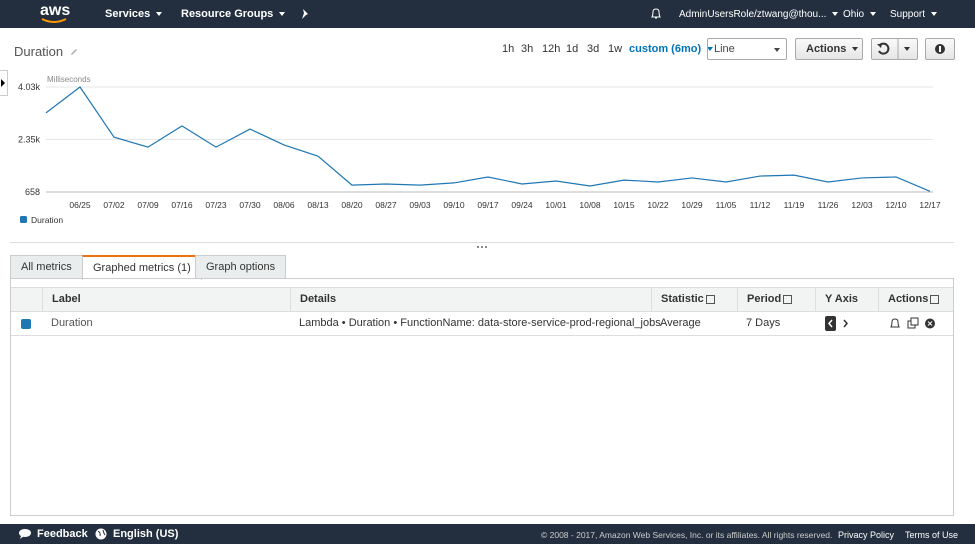 This screenshot has height=544, width=975. I want to click on tab: Graph options, so click(241, 267).